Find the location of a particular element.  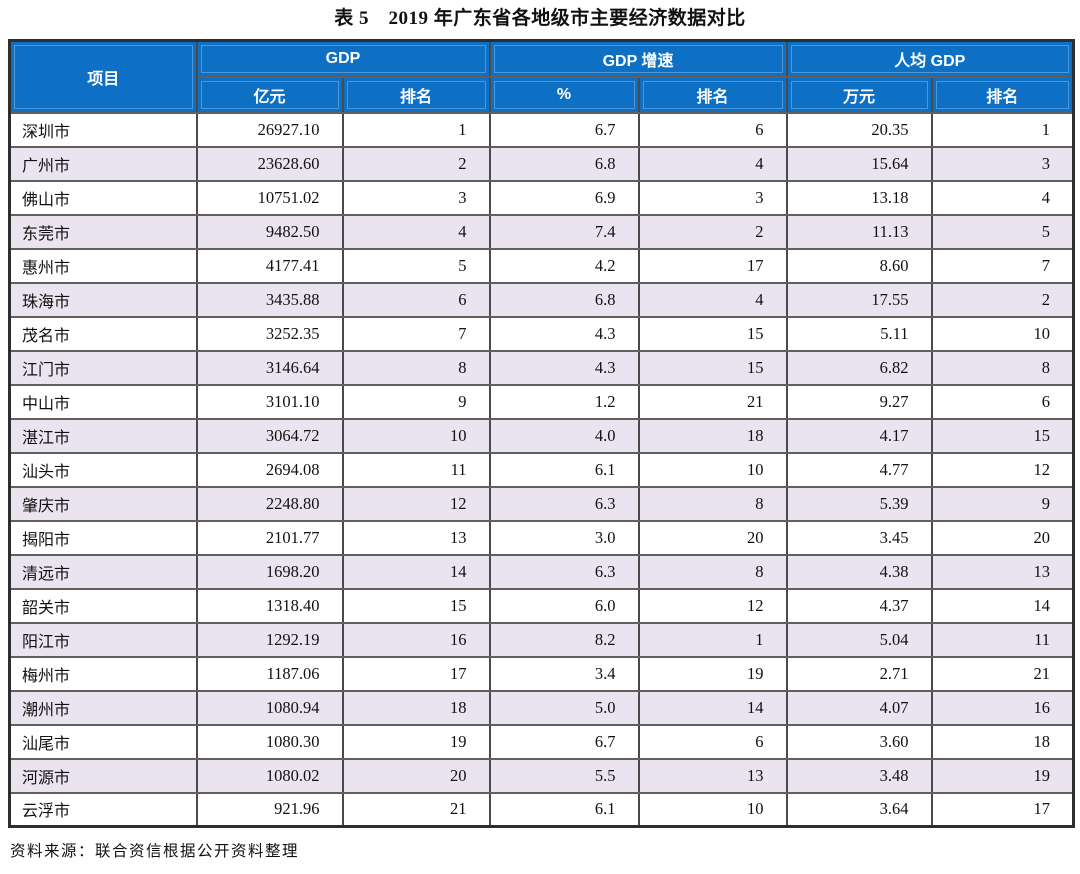

growth-value-cell: 6.3 is located at coordinates (564, 571).